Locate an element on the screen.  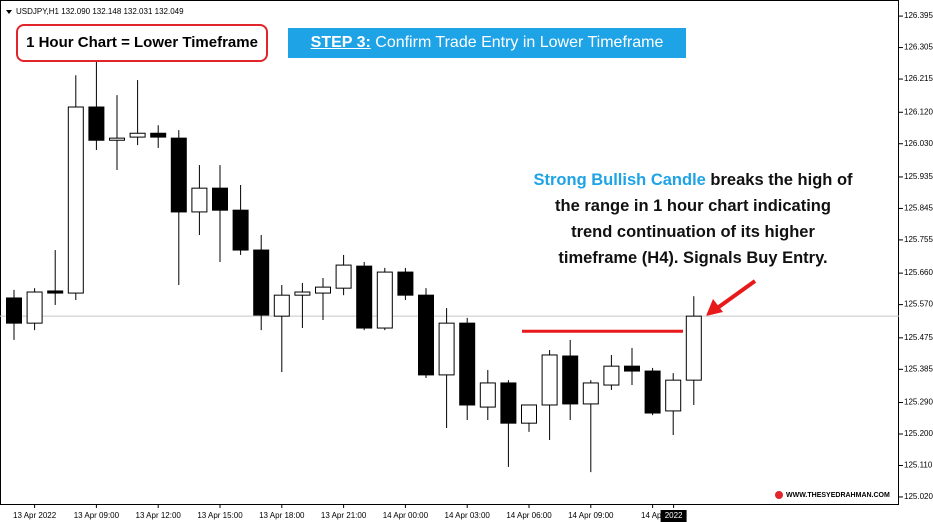
x-tick-label: 13 Apr 09:00 is located at coordinates (97, 515).